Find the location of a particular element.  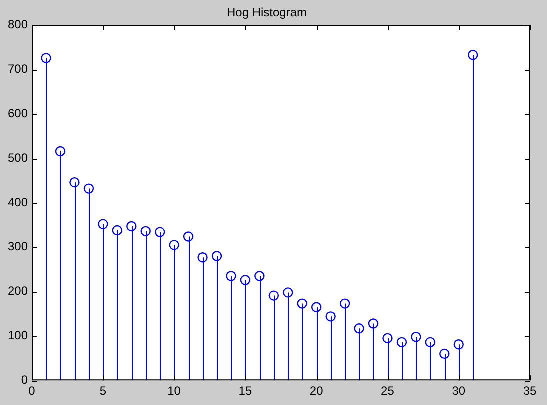

x-tick-label: 25 is located at coordinates (388, 391).